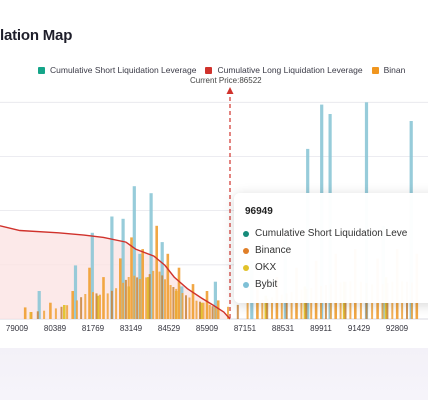  Describe the element at coordinates (226, 80) in the screenshot. I see `current-price-label: Current Price:86522` at that location.